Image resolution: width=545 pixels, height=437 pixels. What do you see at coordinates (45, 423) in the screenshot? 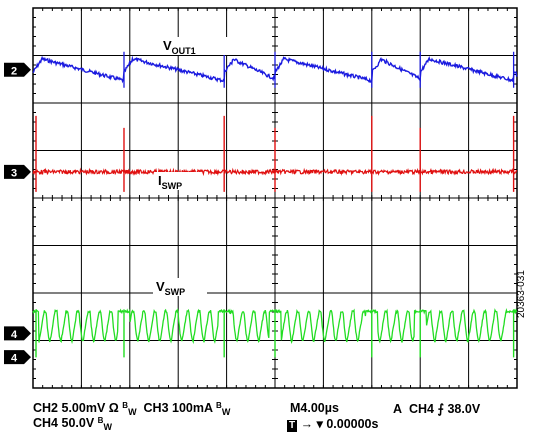
I see `ch4-label: CH4` at bounding box center [45, 423].